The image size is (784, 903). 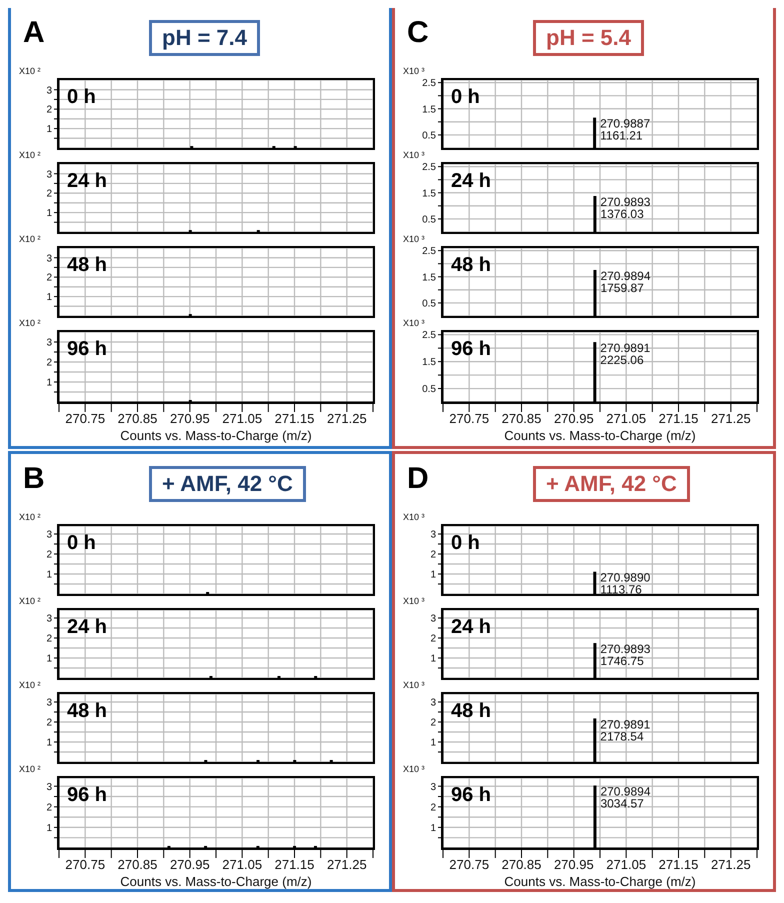 What do you see at coordinates (625, 123) in the screenshot?
I see `annotation: 270.9887` at bounding box center [625, 123].